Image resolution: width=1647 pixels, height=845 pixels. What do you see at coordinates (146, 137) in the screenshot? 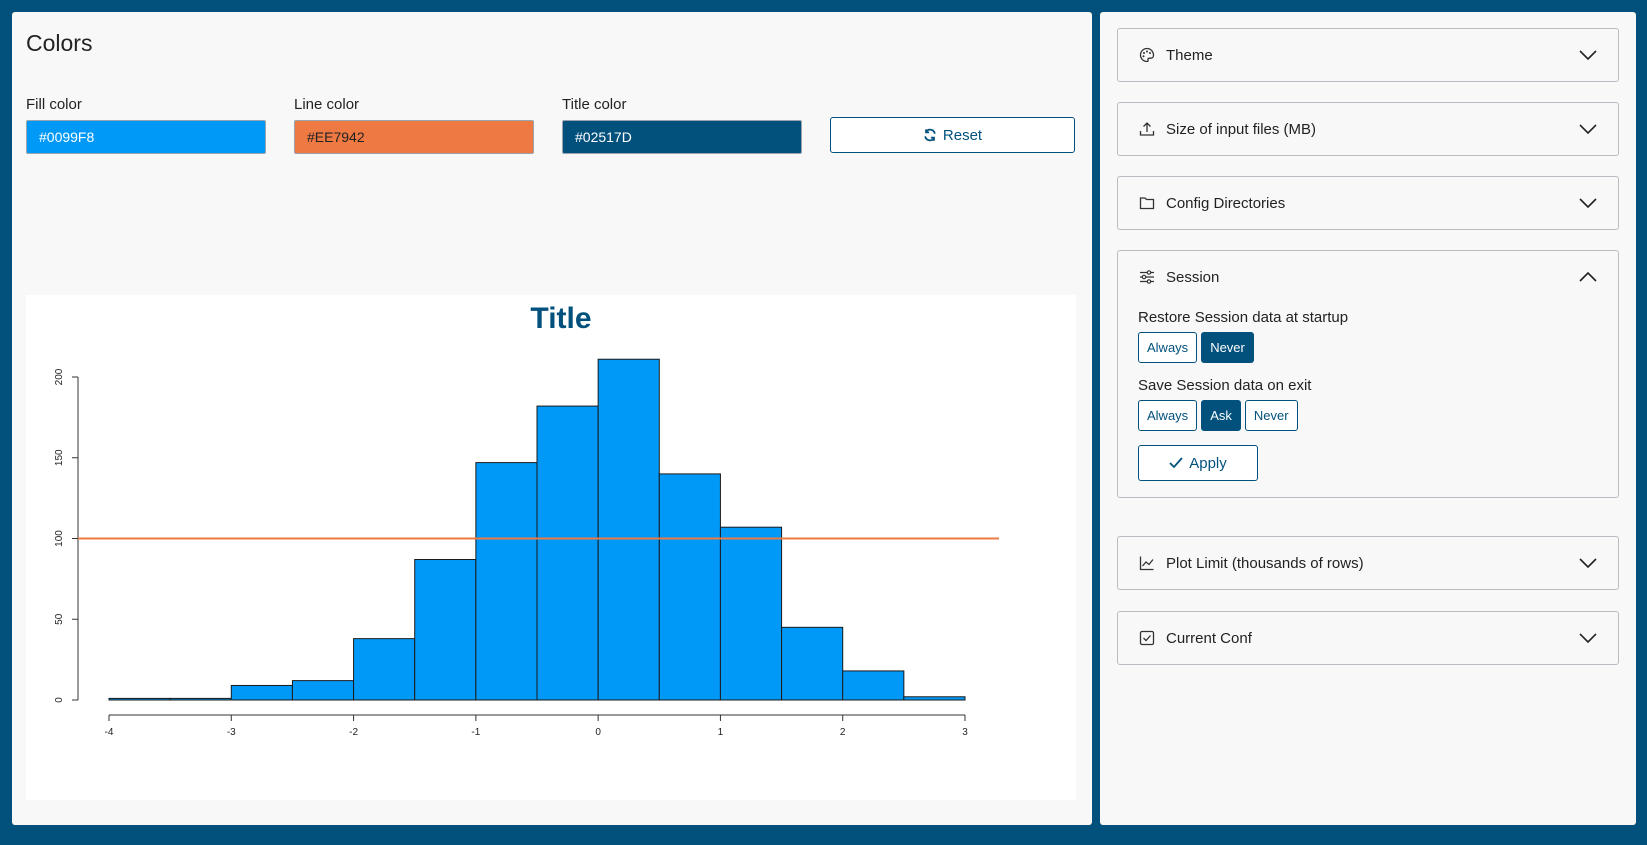
I see `fill-color-input` at bounding box center [146, 137].